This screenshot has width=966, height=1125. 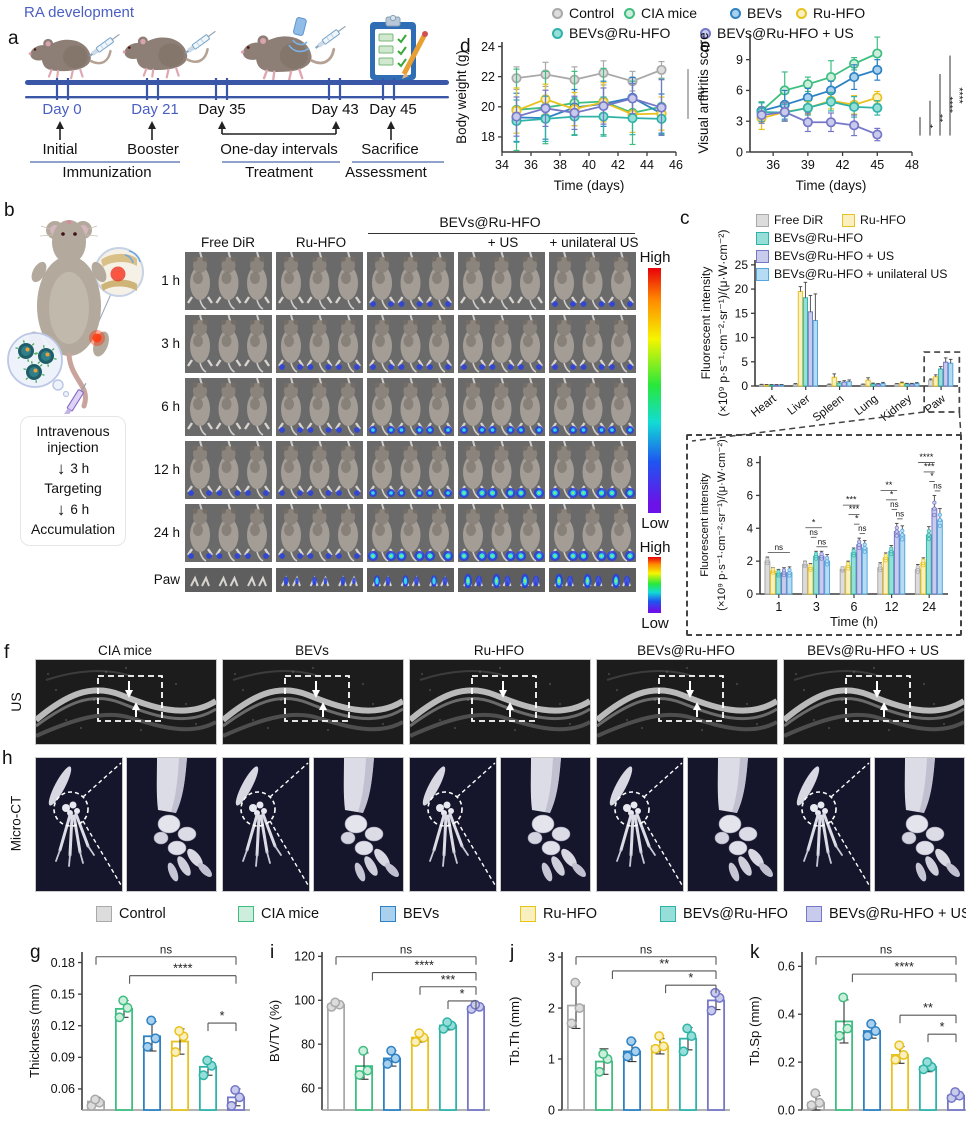 What do you see at coordinates (762, 274) in the screenshot?
I see `c-legend-marker-unilateral` at bounding box center [762, 274].